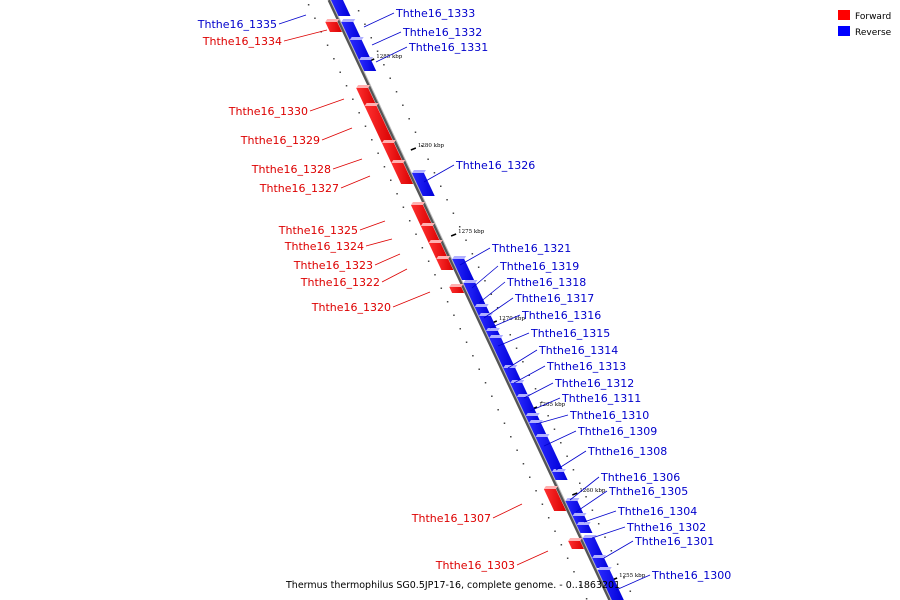 The height and width of the screenshot is (600, 900). Describe the element at coordinates (601, 398) in the screenshot. I see `gene-name: Ththe16_1311` at that location.